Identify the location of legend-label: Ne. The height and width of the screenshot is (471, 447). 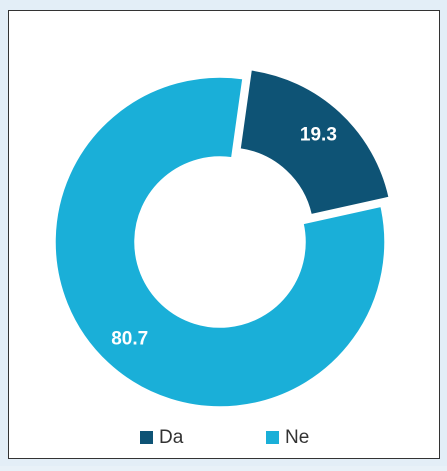
(297, 437).